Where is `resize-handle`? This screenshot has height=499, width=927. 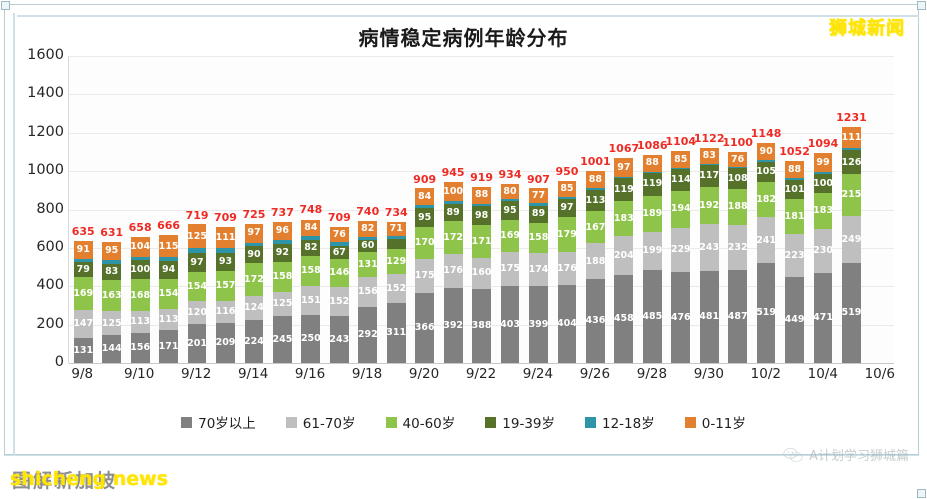
resize-handle is located at coordinates (920, 450).